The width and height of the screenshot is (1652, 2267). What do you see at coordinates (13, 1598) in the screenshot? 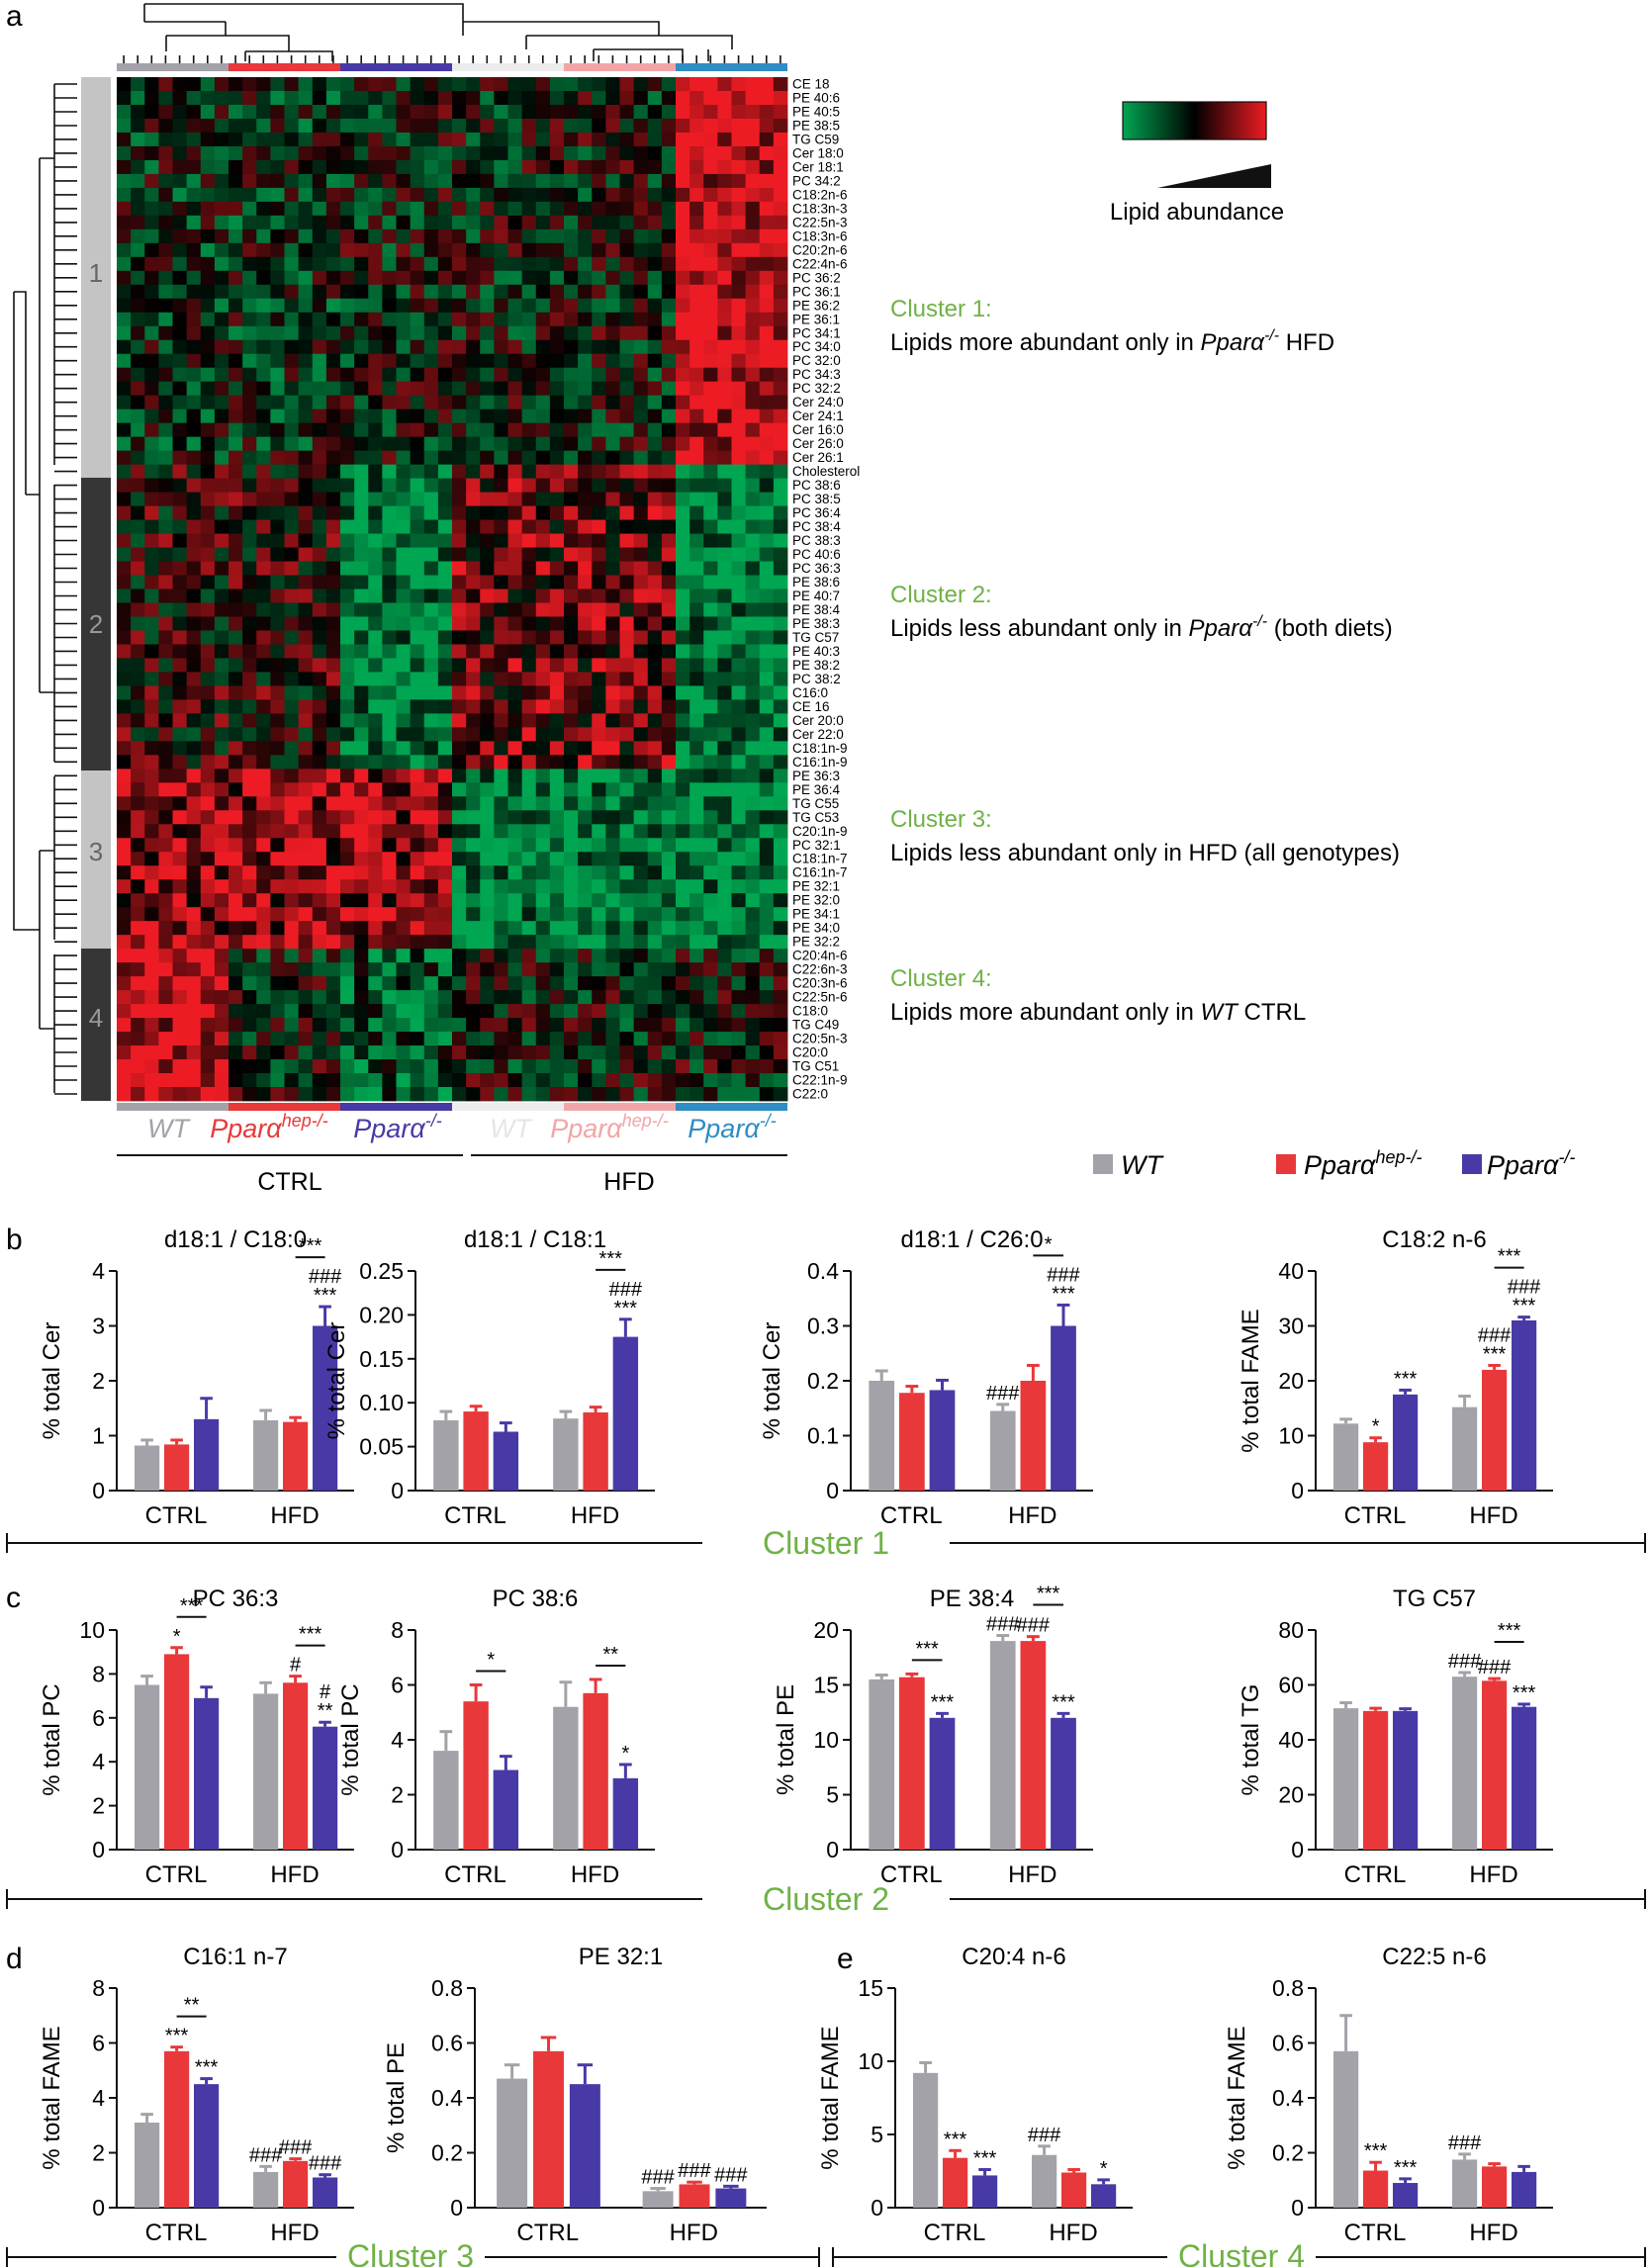
I see `panel-letter-c: c` at bounding box center [13, 1598].